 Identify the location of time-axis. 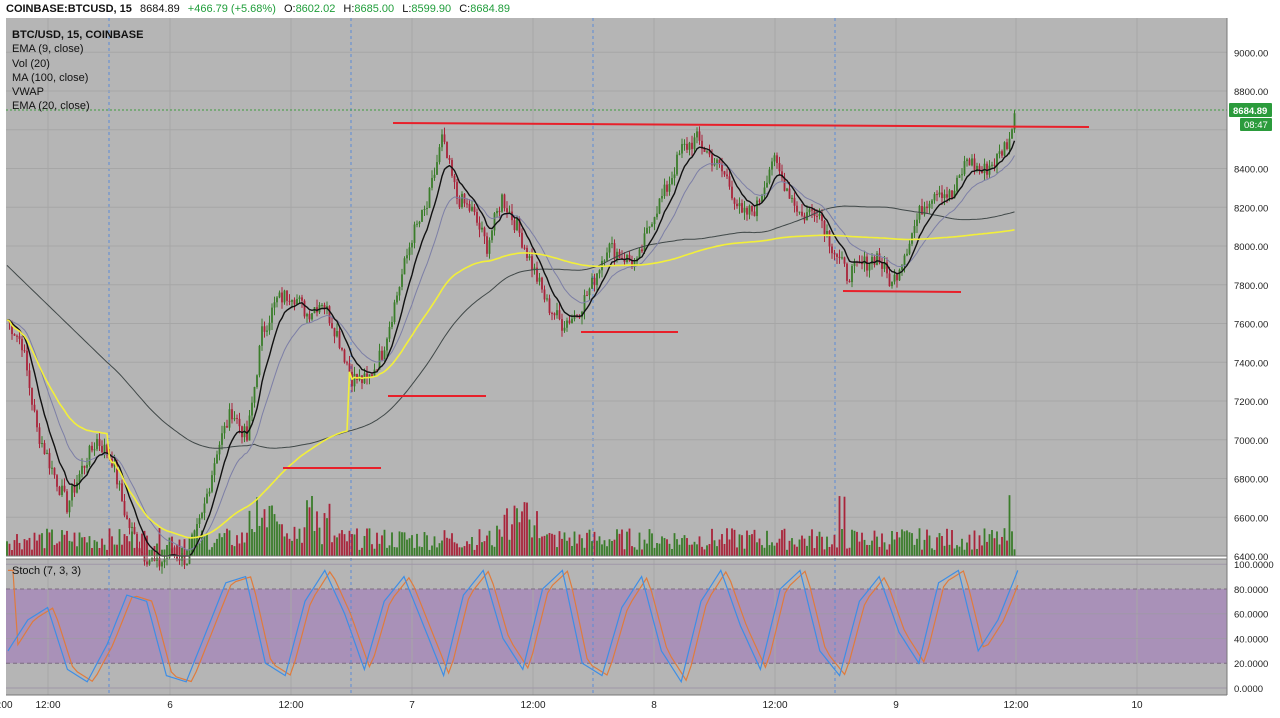
(640, 706).